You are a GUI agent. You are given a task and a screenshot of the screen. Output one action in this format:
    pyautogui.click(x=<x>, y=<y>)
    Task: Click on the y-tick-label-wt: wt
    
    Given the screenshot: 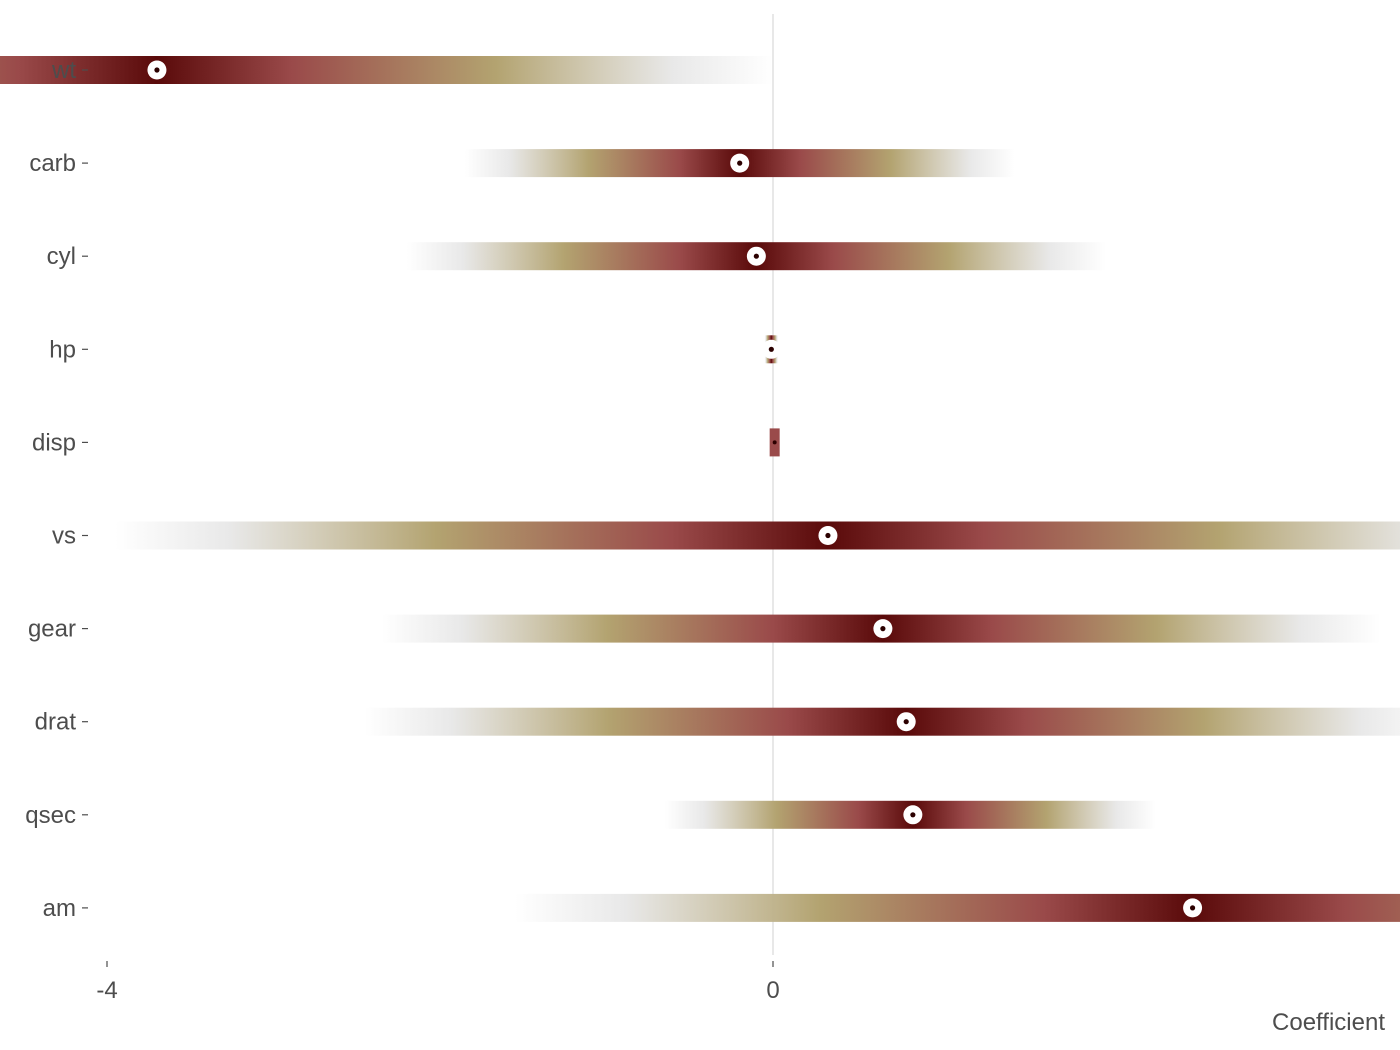 What is the action you would take?
    pyautogui.click(x=63, y=70)
    